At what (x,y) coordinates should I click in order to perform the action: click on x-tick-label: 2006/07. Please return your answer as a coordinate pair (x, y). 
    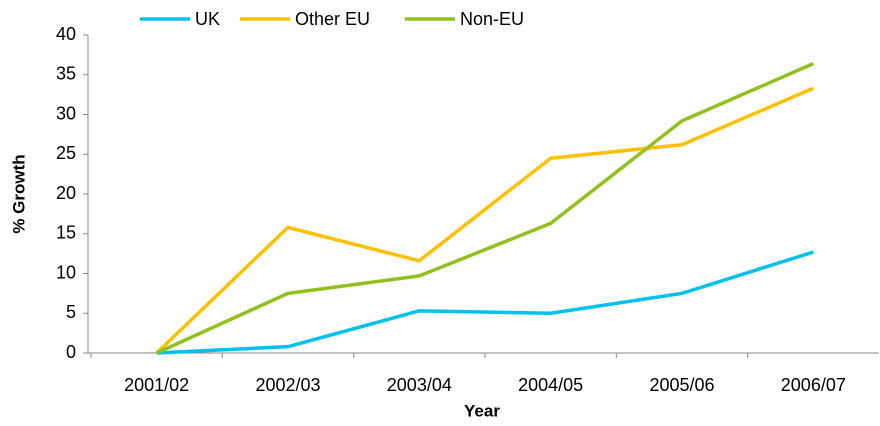
    Looking at the image, I should click on (813, 385).